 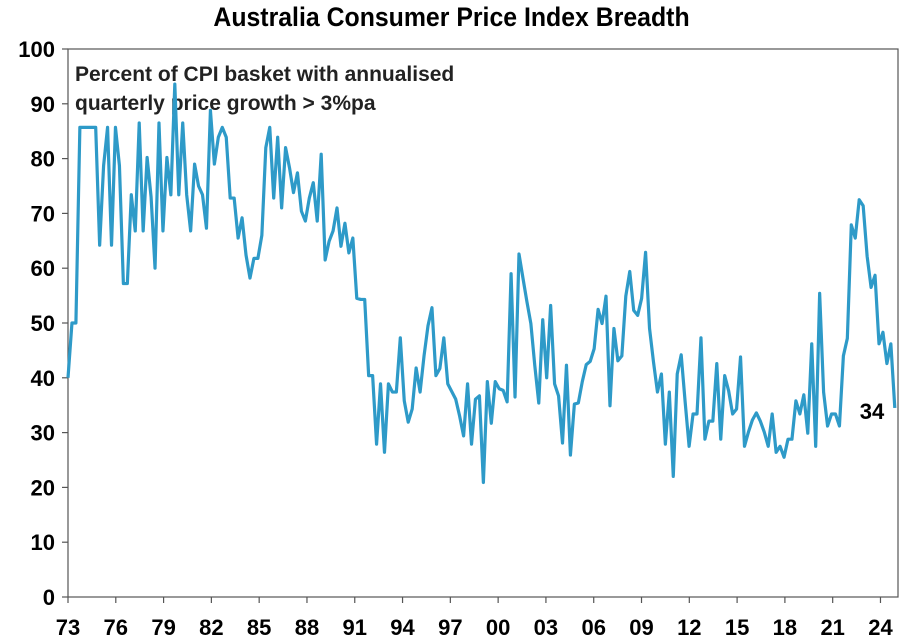 What do you see at coordinates (225, 103) in the screenshot?
I see `chart-annotation-line-2: quarterly price growth > 3%pa` at bounding box center [225, 103].